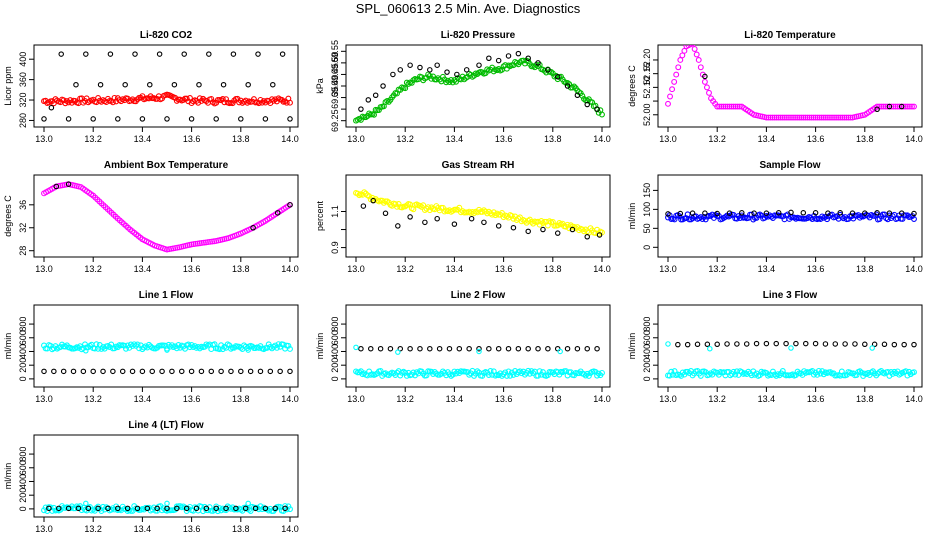 The height and width of the screenshot is (540, 936). What do you see at coordinates (647, 60) in the screenshot?
I see `y-tick-label: 52.20` at bounding box center [647, 60].